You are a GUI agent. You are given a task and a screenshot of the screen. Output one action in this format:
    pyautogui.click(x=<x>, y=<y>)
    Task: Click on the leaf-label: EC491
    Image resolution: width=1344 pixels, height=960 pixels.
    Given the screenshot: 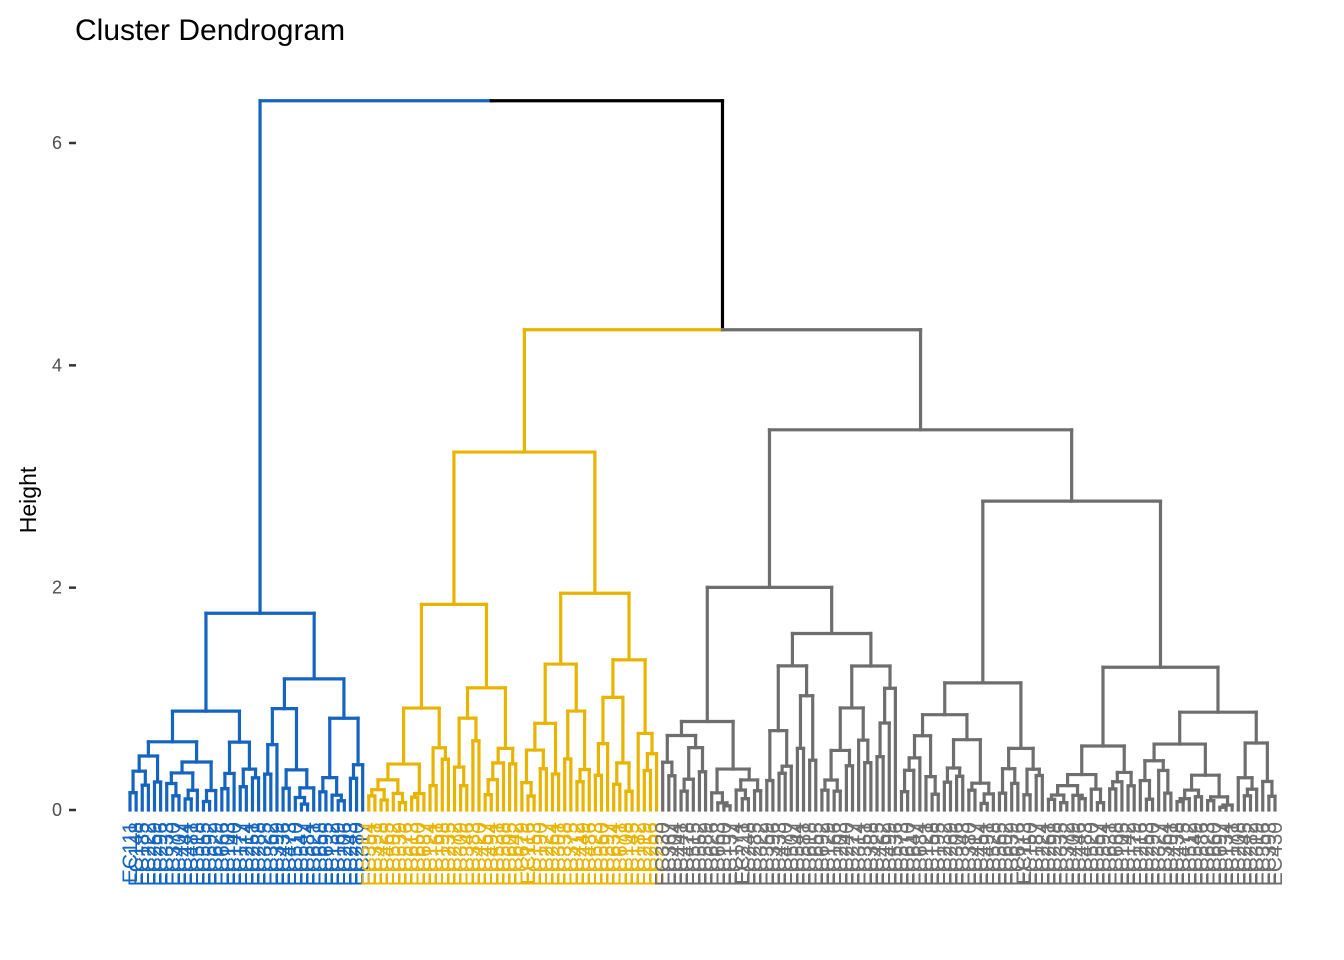 What is the action you would take?
    pyautogui.click(x=987, y=854)
    